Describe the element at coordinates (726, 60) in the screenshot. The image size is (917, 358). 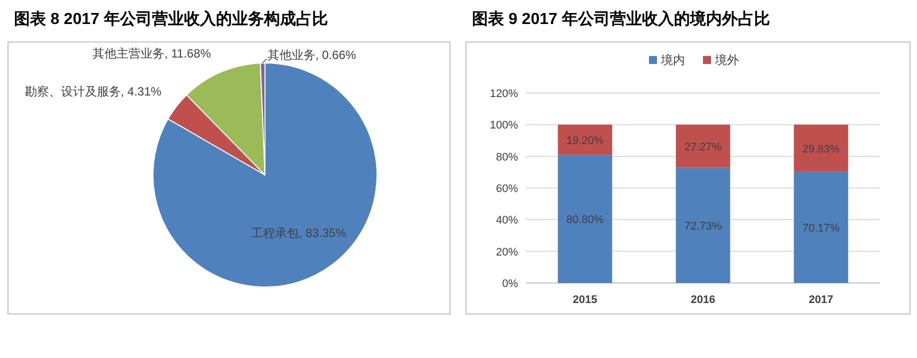
I see `legend-label: 境外` at that location.